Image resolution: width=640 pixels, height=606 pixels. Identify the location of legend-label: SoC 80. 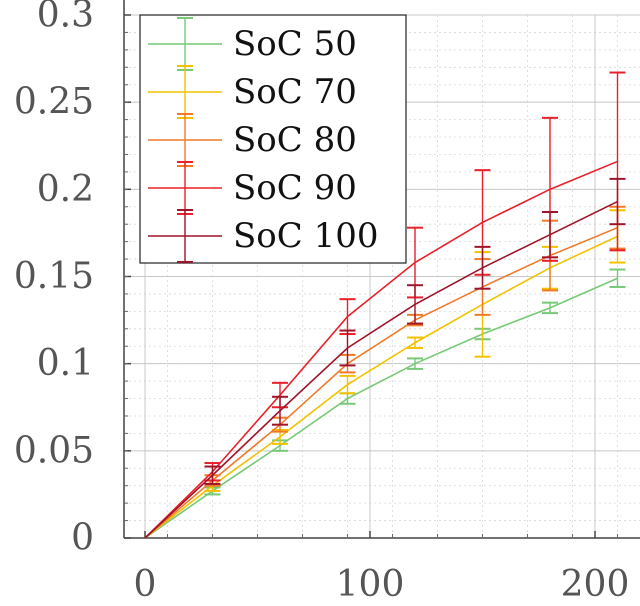
(295, 140).